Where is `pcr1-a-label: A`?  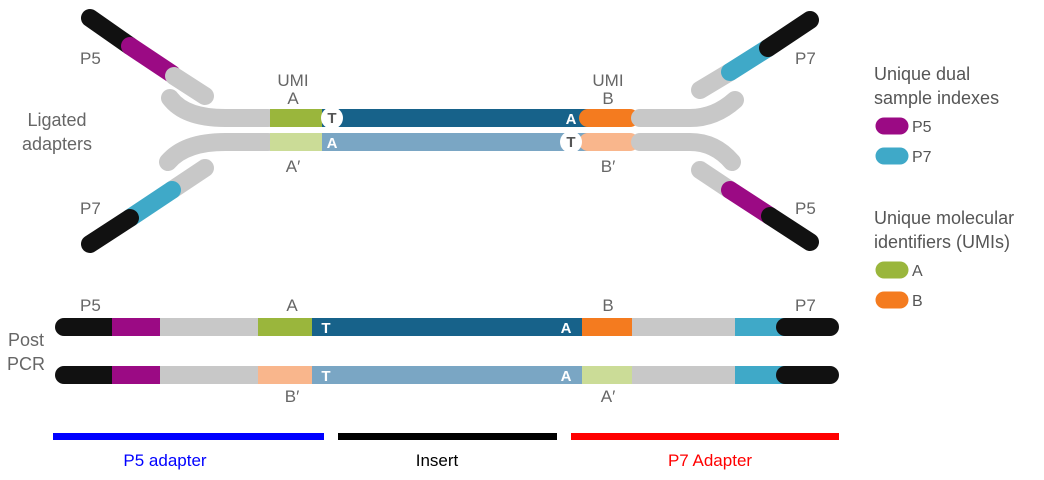 pcr1-a-label: A is located at coordinates (566, 328).